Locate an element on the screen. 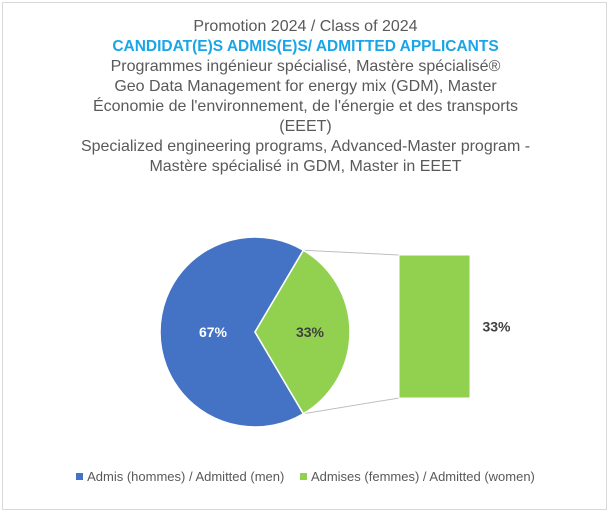  data-label-men: 67% is located at coordinates (213, 332).